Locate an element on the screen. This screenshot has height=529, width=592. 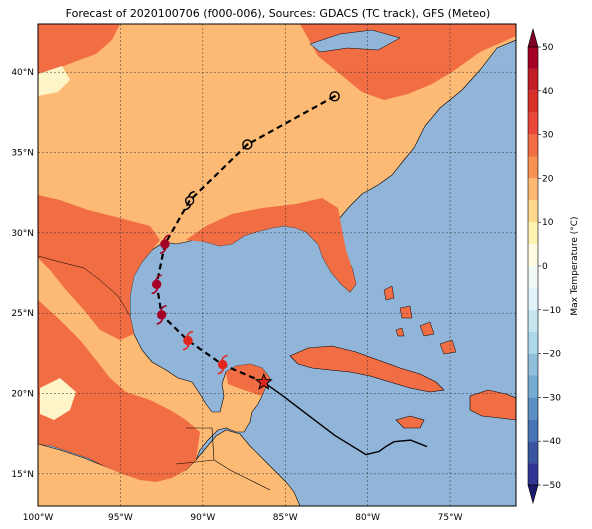
hot-region-mexico is located at coordinates (119, 391).